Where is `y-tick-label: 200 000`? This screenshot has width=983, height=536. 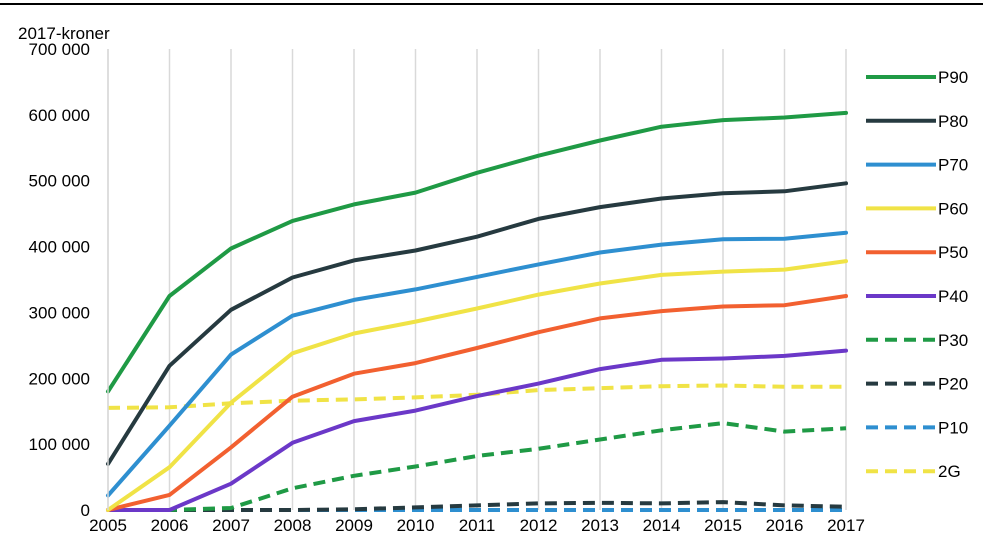
y-tick-label: 200 000 is located at coordinates (59, 378).